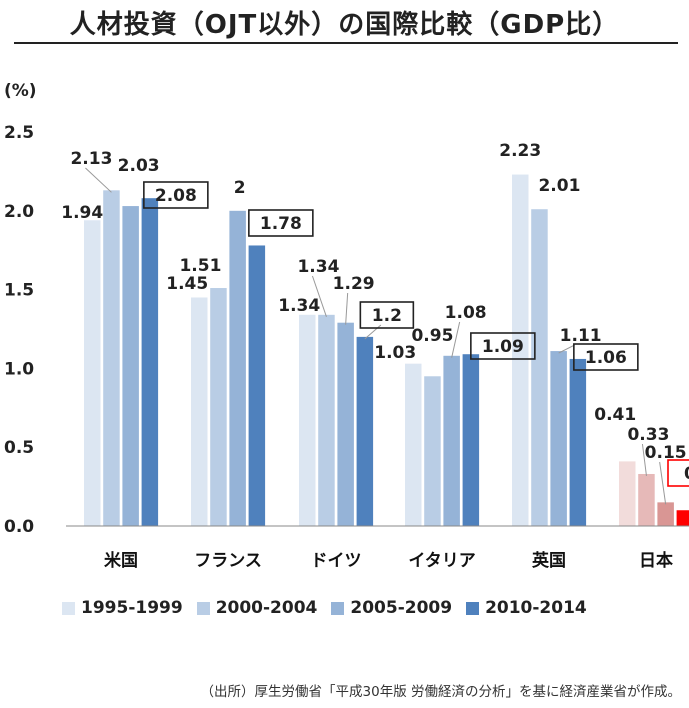 The image size is (689, 708). I want to click on chart-title: 人材投資（OJT以外）の国際比較（GDP比）, so click(344, 25).